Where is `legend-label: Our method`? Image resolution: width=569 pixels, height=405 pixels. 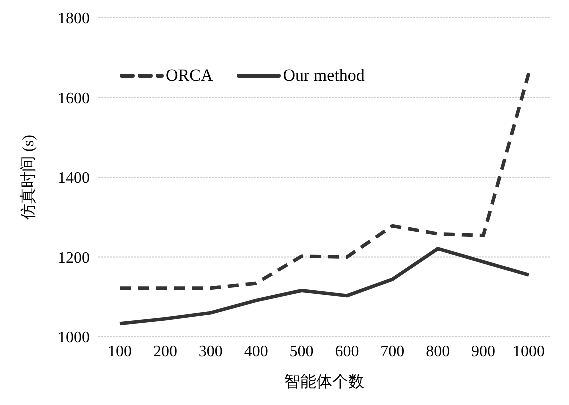 legend-label: Our method is located at coordinates (324, 76).